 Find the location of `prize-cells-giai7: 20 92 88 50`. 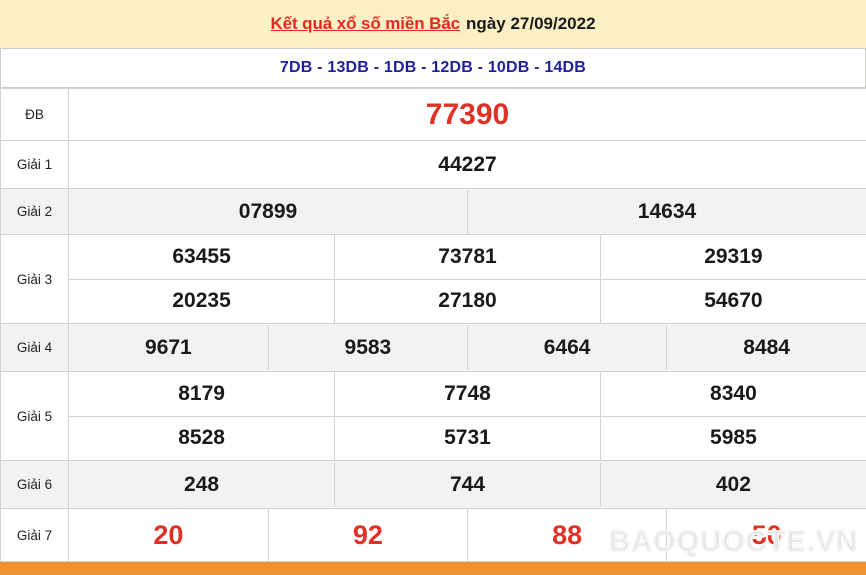

prize-cells-giai7: 20 92 88 50 is located at coordinates (467, 535).